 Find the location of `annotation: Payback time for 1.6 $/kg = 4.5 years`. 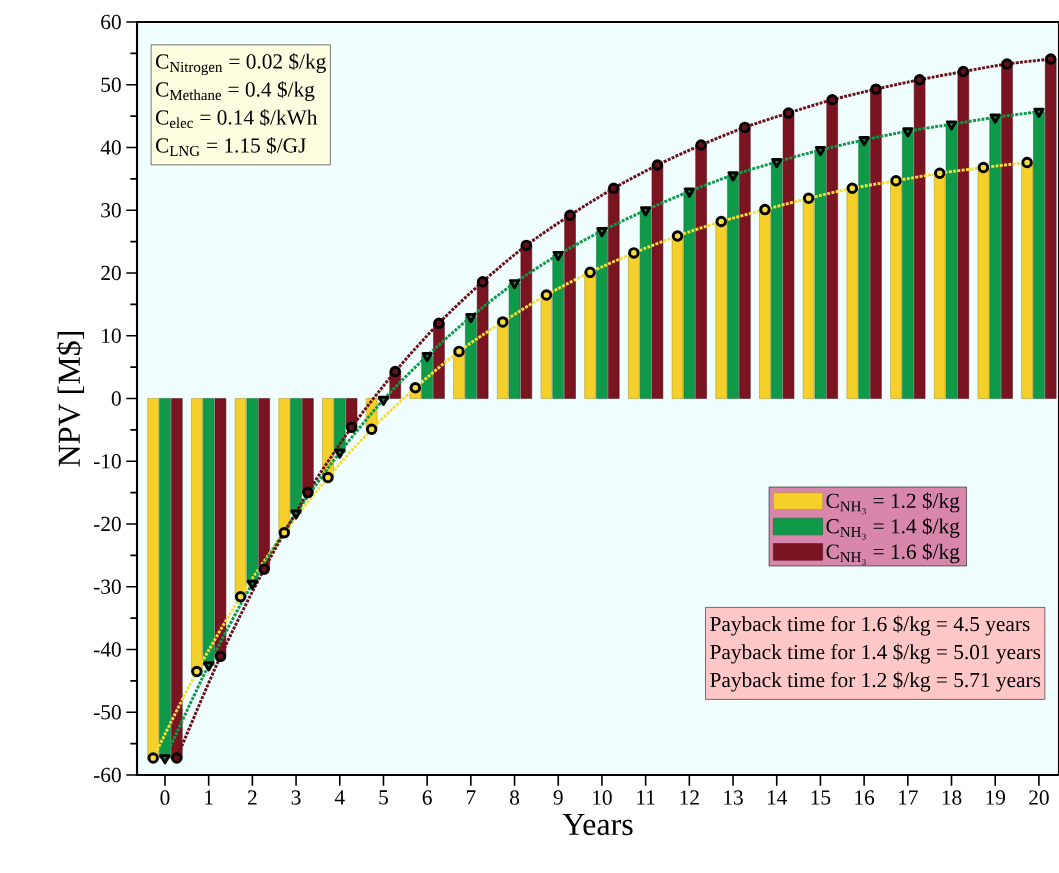

annotation: Payback time for 1.6 $/kg = 4.5 years is located at coordinates (870, 625).